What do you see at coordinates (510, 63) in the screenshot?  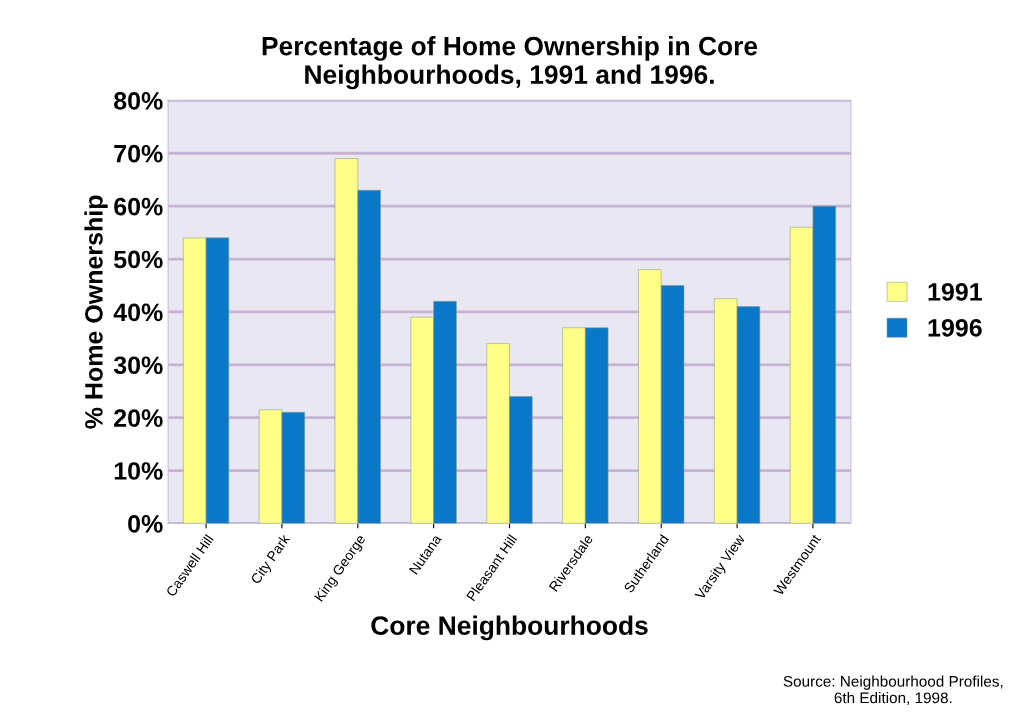 I see `chart-title: Percentage of Home Ownership in Core Neighbourhoods, 1991 and 1996.` at bounding box center [510, 63].